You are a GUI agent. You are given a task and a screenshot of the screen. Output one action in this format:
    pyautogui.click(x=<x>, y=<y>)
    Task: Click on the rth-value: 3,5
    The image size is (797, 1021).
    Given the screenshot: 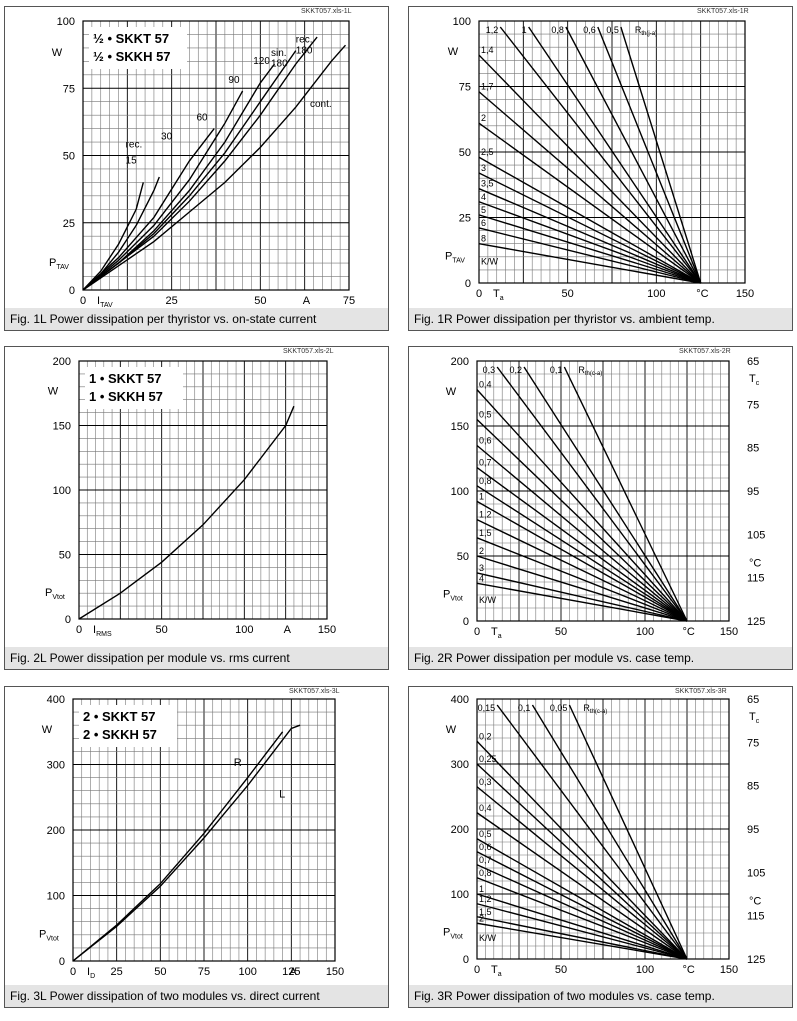 What is the action you would take?
    pyautogui.click(x=487, y=184)
    